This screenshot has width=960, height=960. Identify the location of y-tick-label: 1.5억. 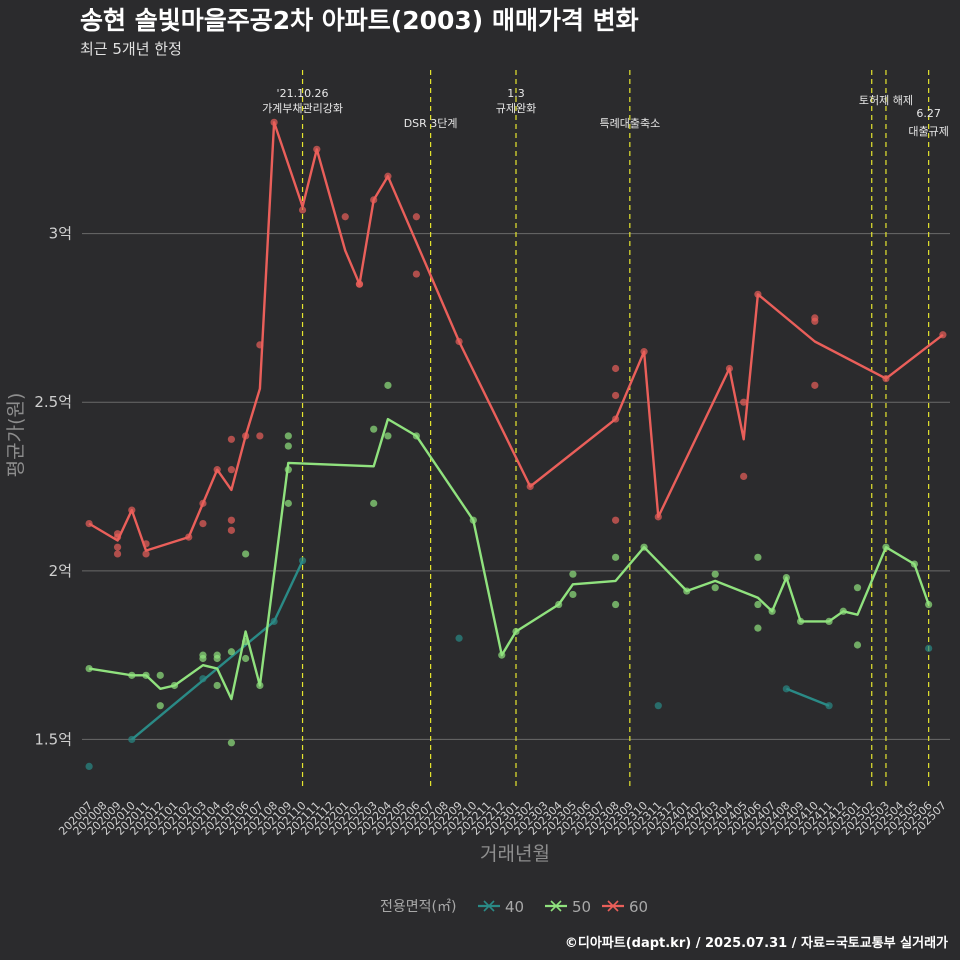
(53, 739).